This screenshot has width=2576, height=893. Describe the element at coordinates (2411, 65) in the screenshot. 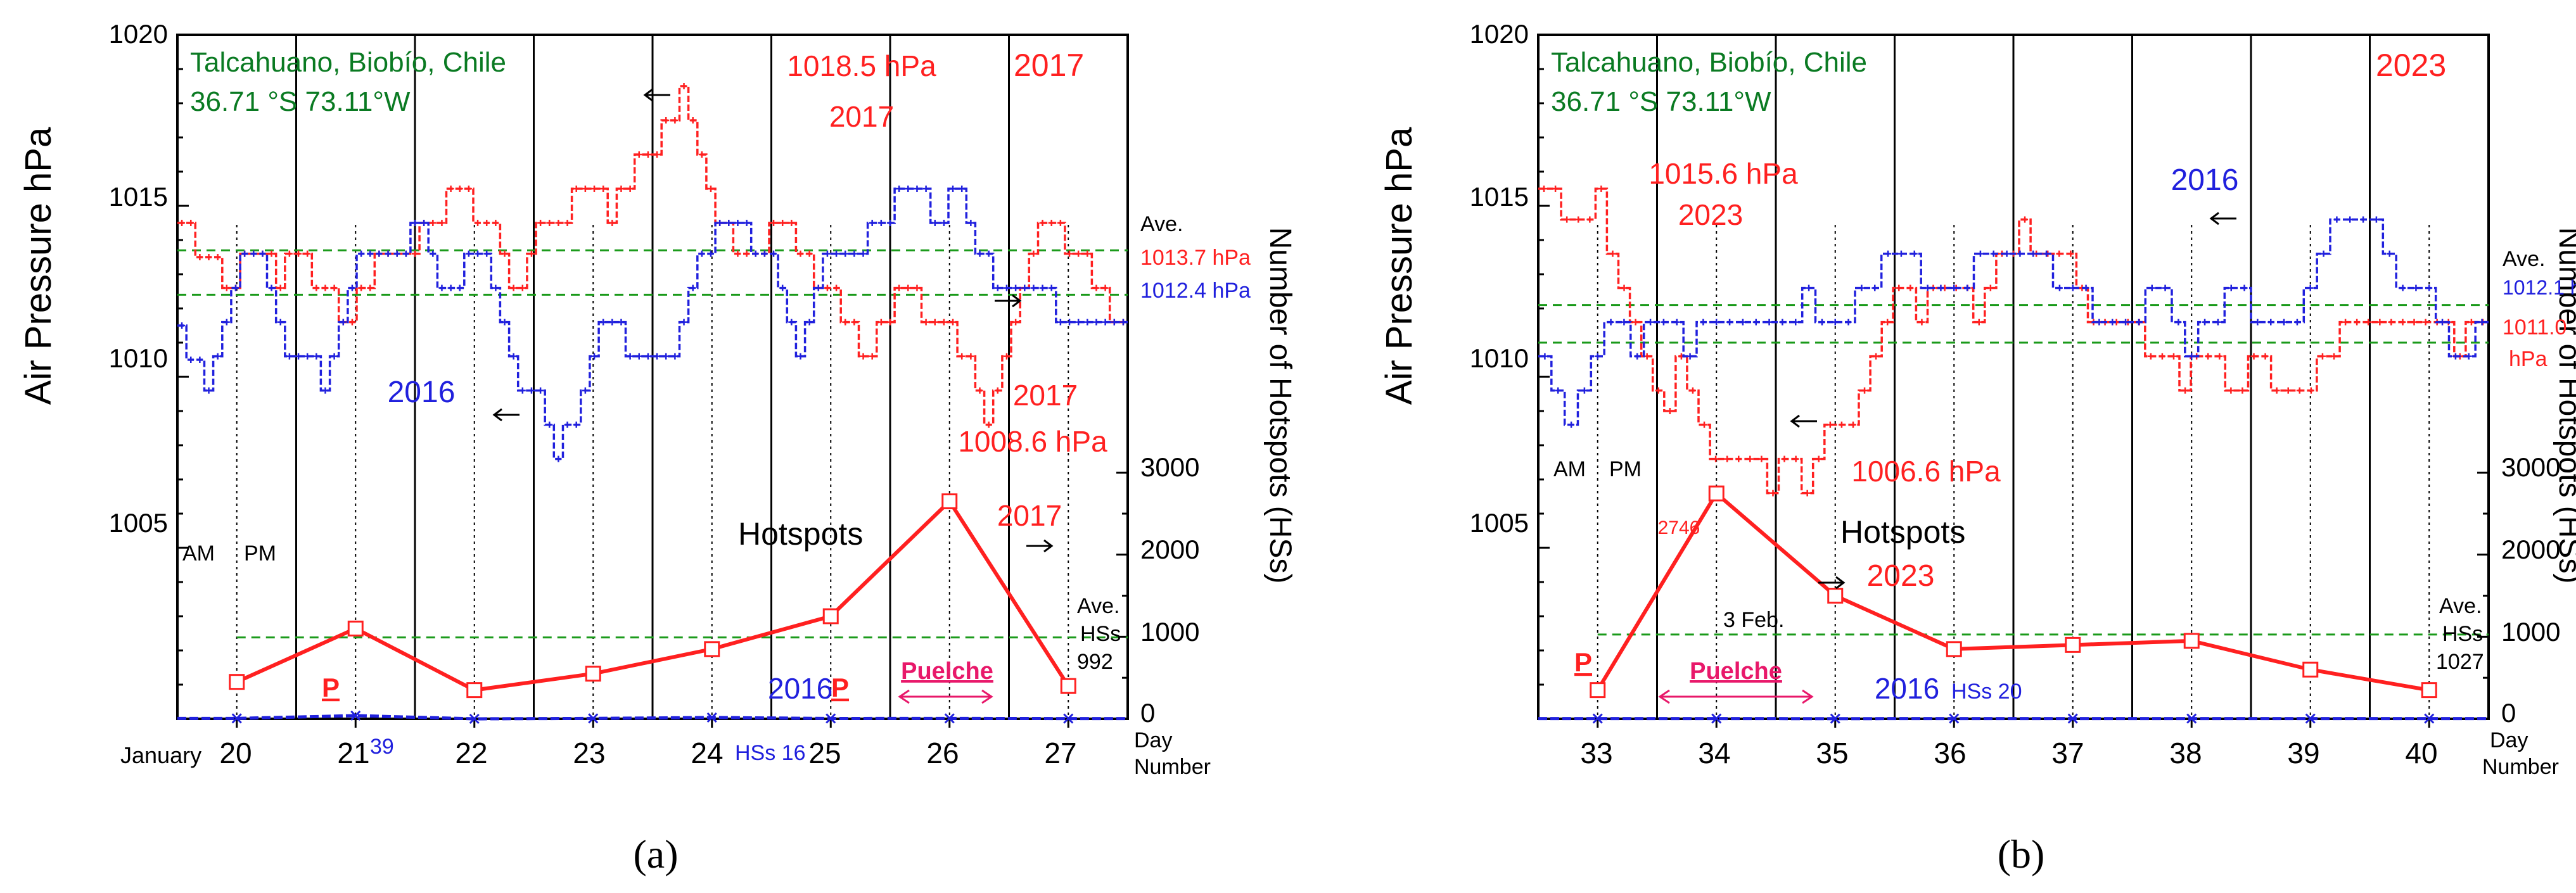

I see `year-label: 2023` at that location.